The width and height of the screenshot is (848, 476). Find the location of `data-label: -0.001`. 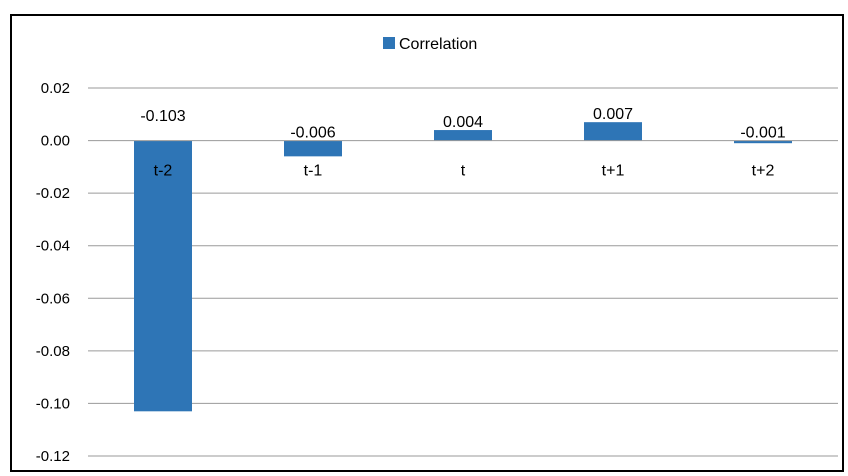

data-label: -0.001 is located at coordinates (762, 133).